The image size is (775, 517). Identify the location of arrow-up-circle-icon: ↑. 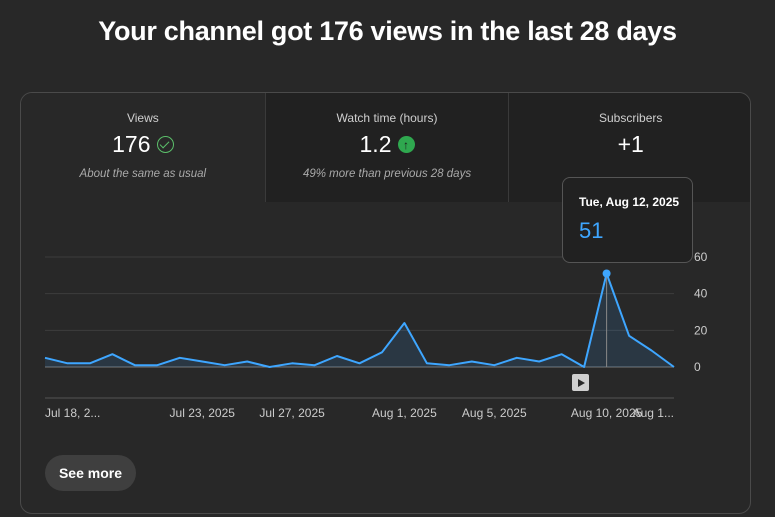
(406, 144).